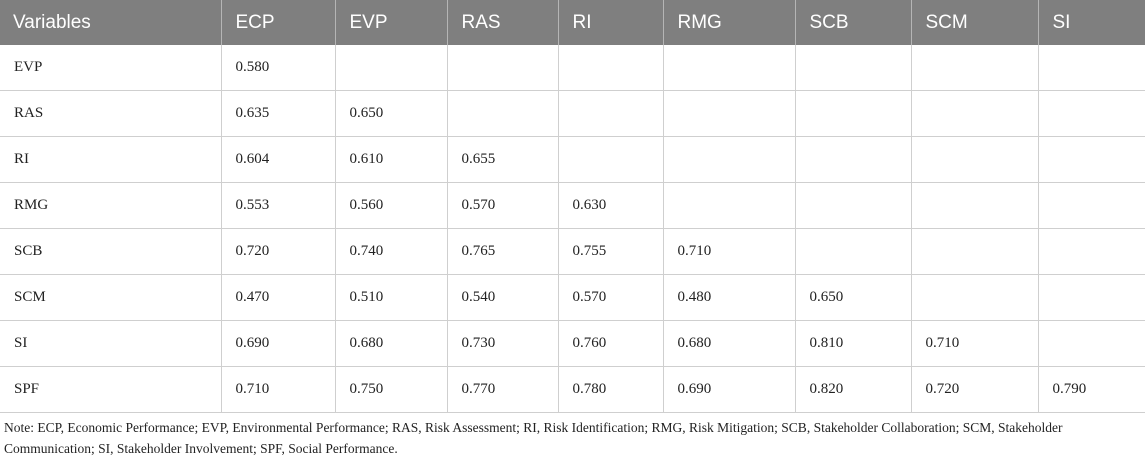 The image size is (1145, 459). Describe the element at coordinates (390, 22) in the screenshot. I see `header-evp: EVP` at that location.